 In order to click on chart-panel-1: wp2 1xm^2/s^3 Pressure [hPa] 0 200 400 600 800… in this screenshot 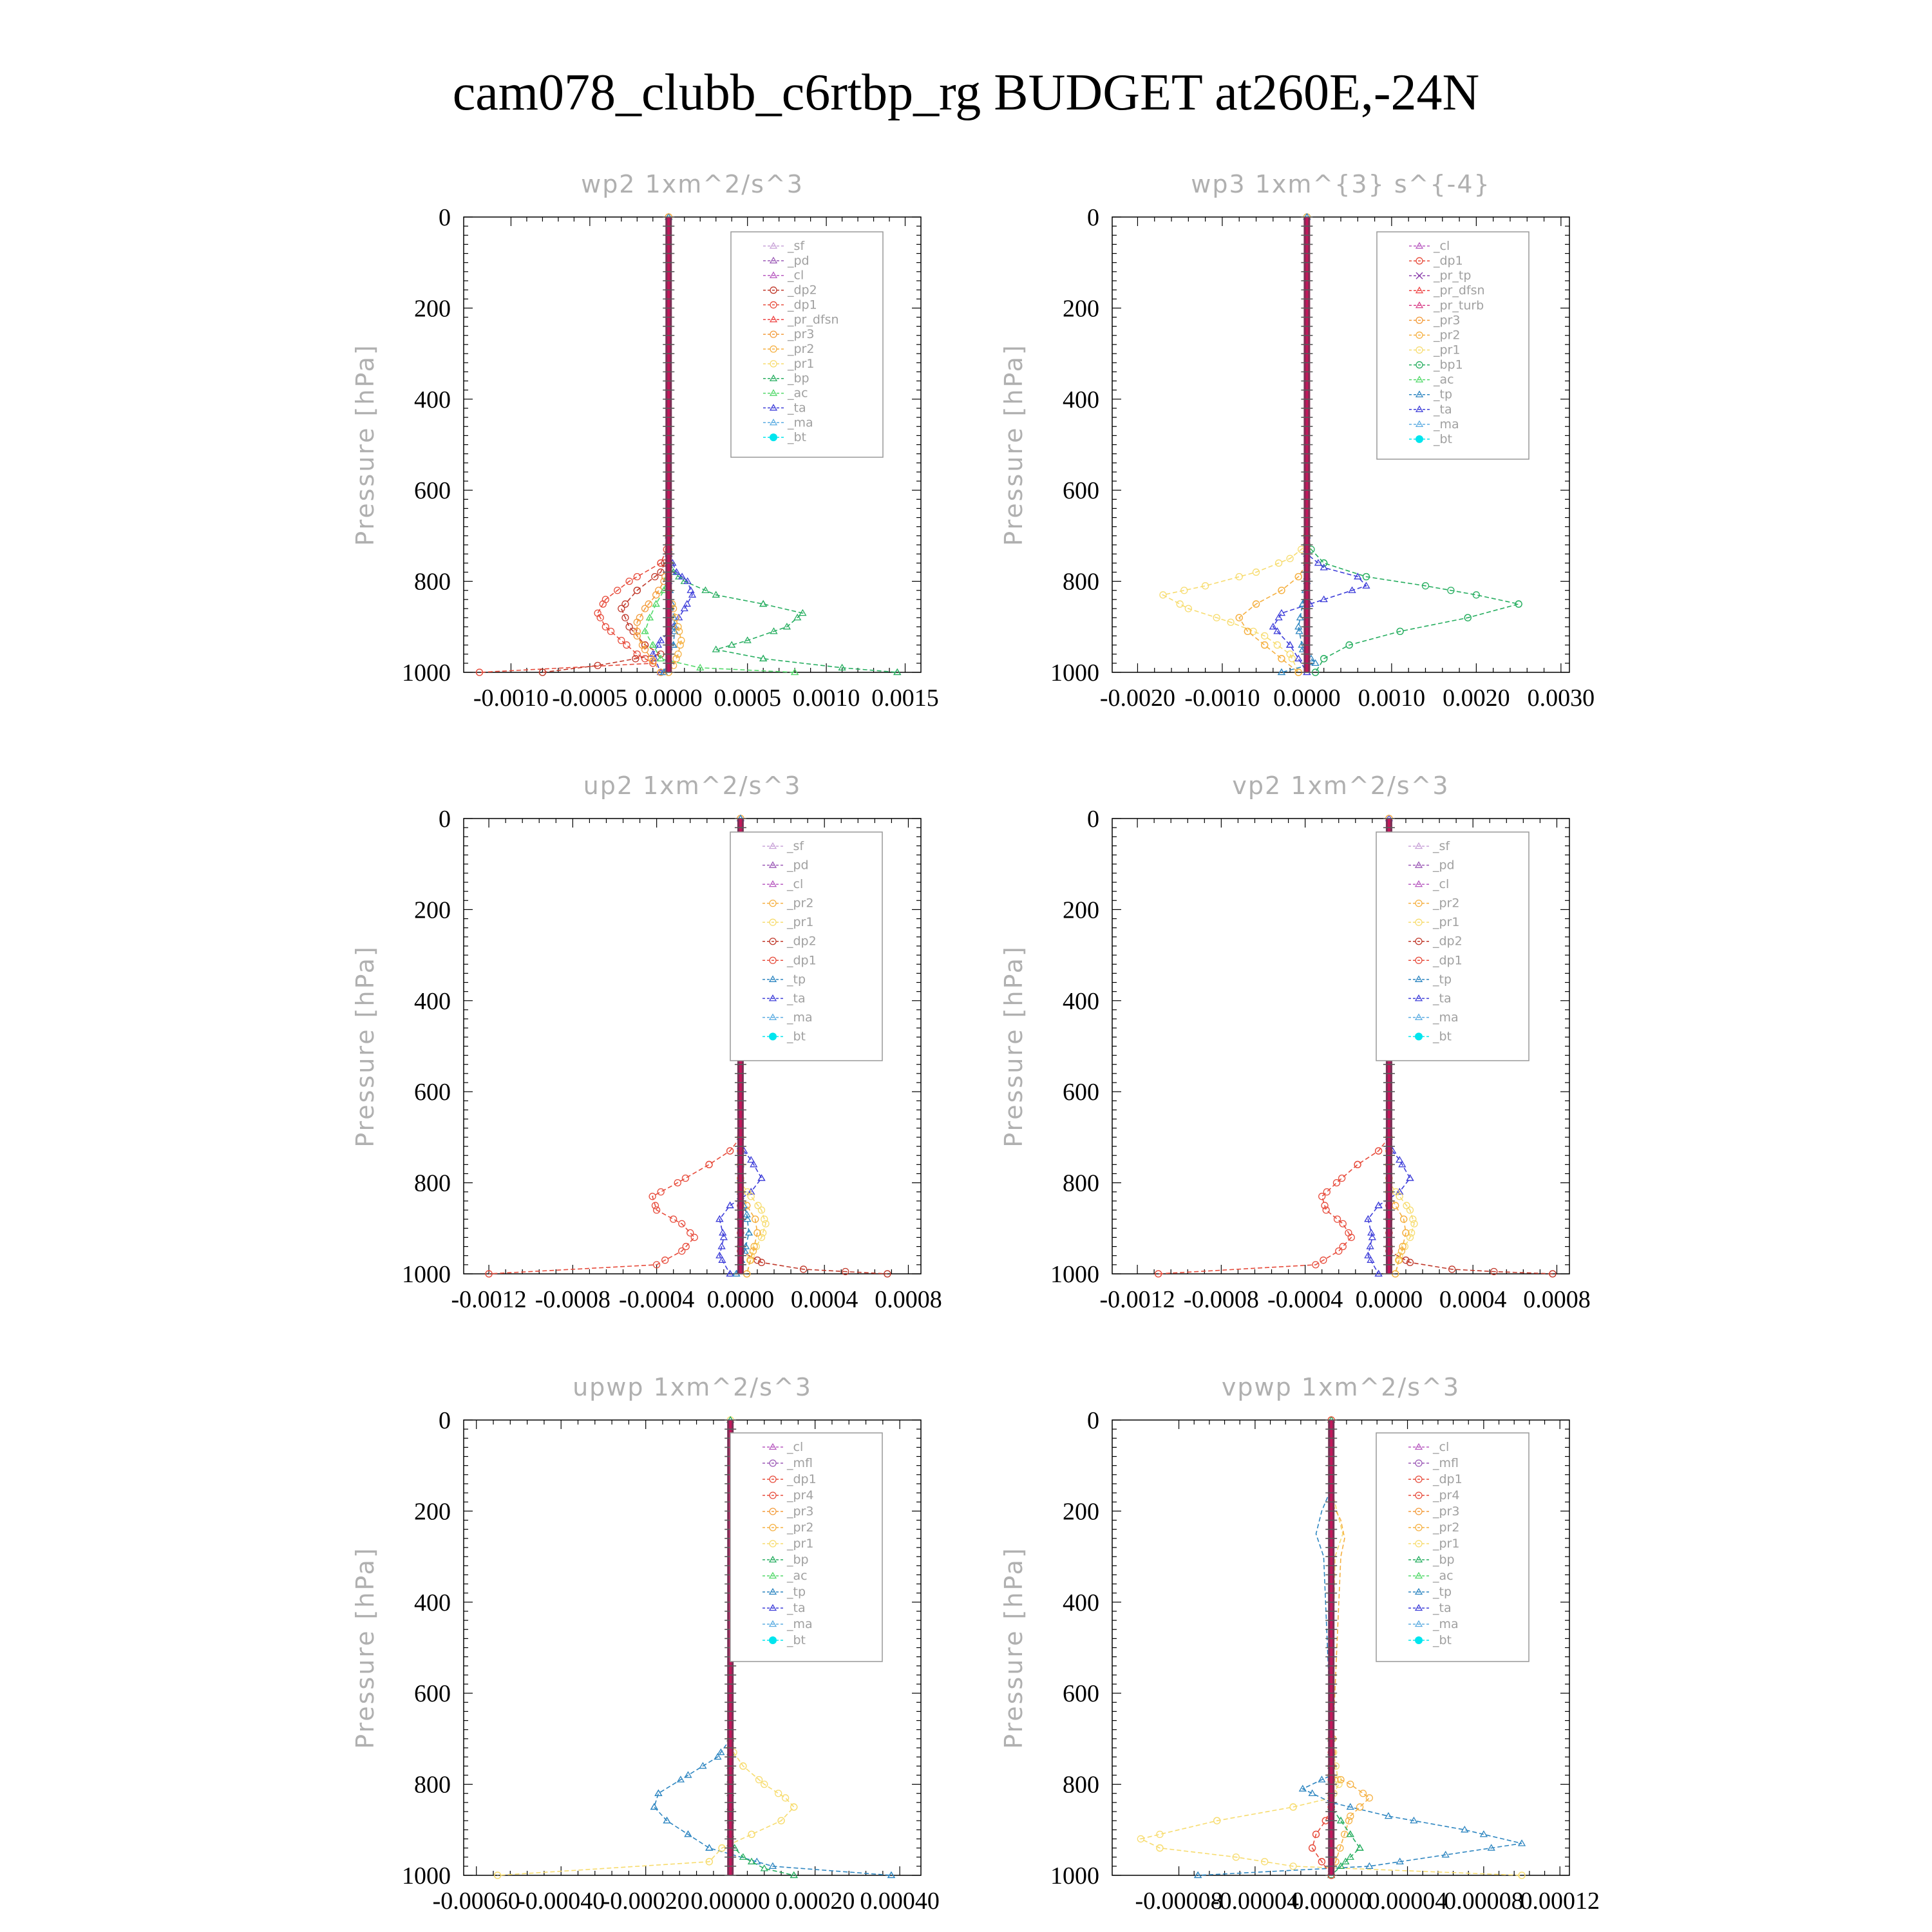, I will do `click(645, 441)`.